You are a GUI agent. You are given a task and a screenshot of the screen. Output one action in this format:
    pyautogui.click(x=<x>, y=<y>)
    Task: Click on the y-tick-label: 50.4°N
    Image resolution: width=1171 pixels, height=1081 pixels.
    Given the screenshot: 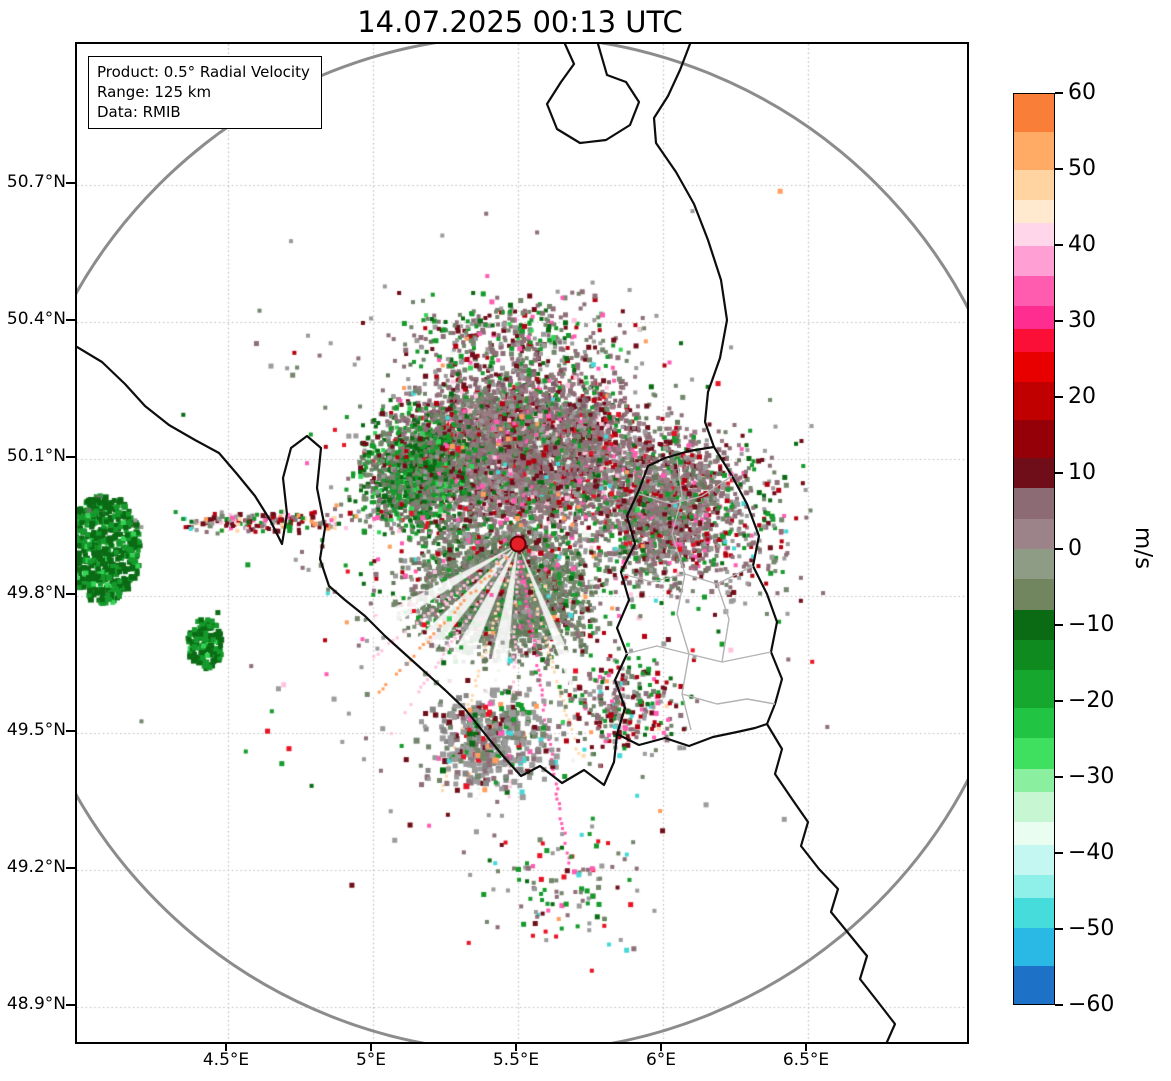 What is the action you would take?
    pyautogui.click(x=36, y=319)
    